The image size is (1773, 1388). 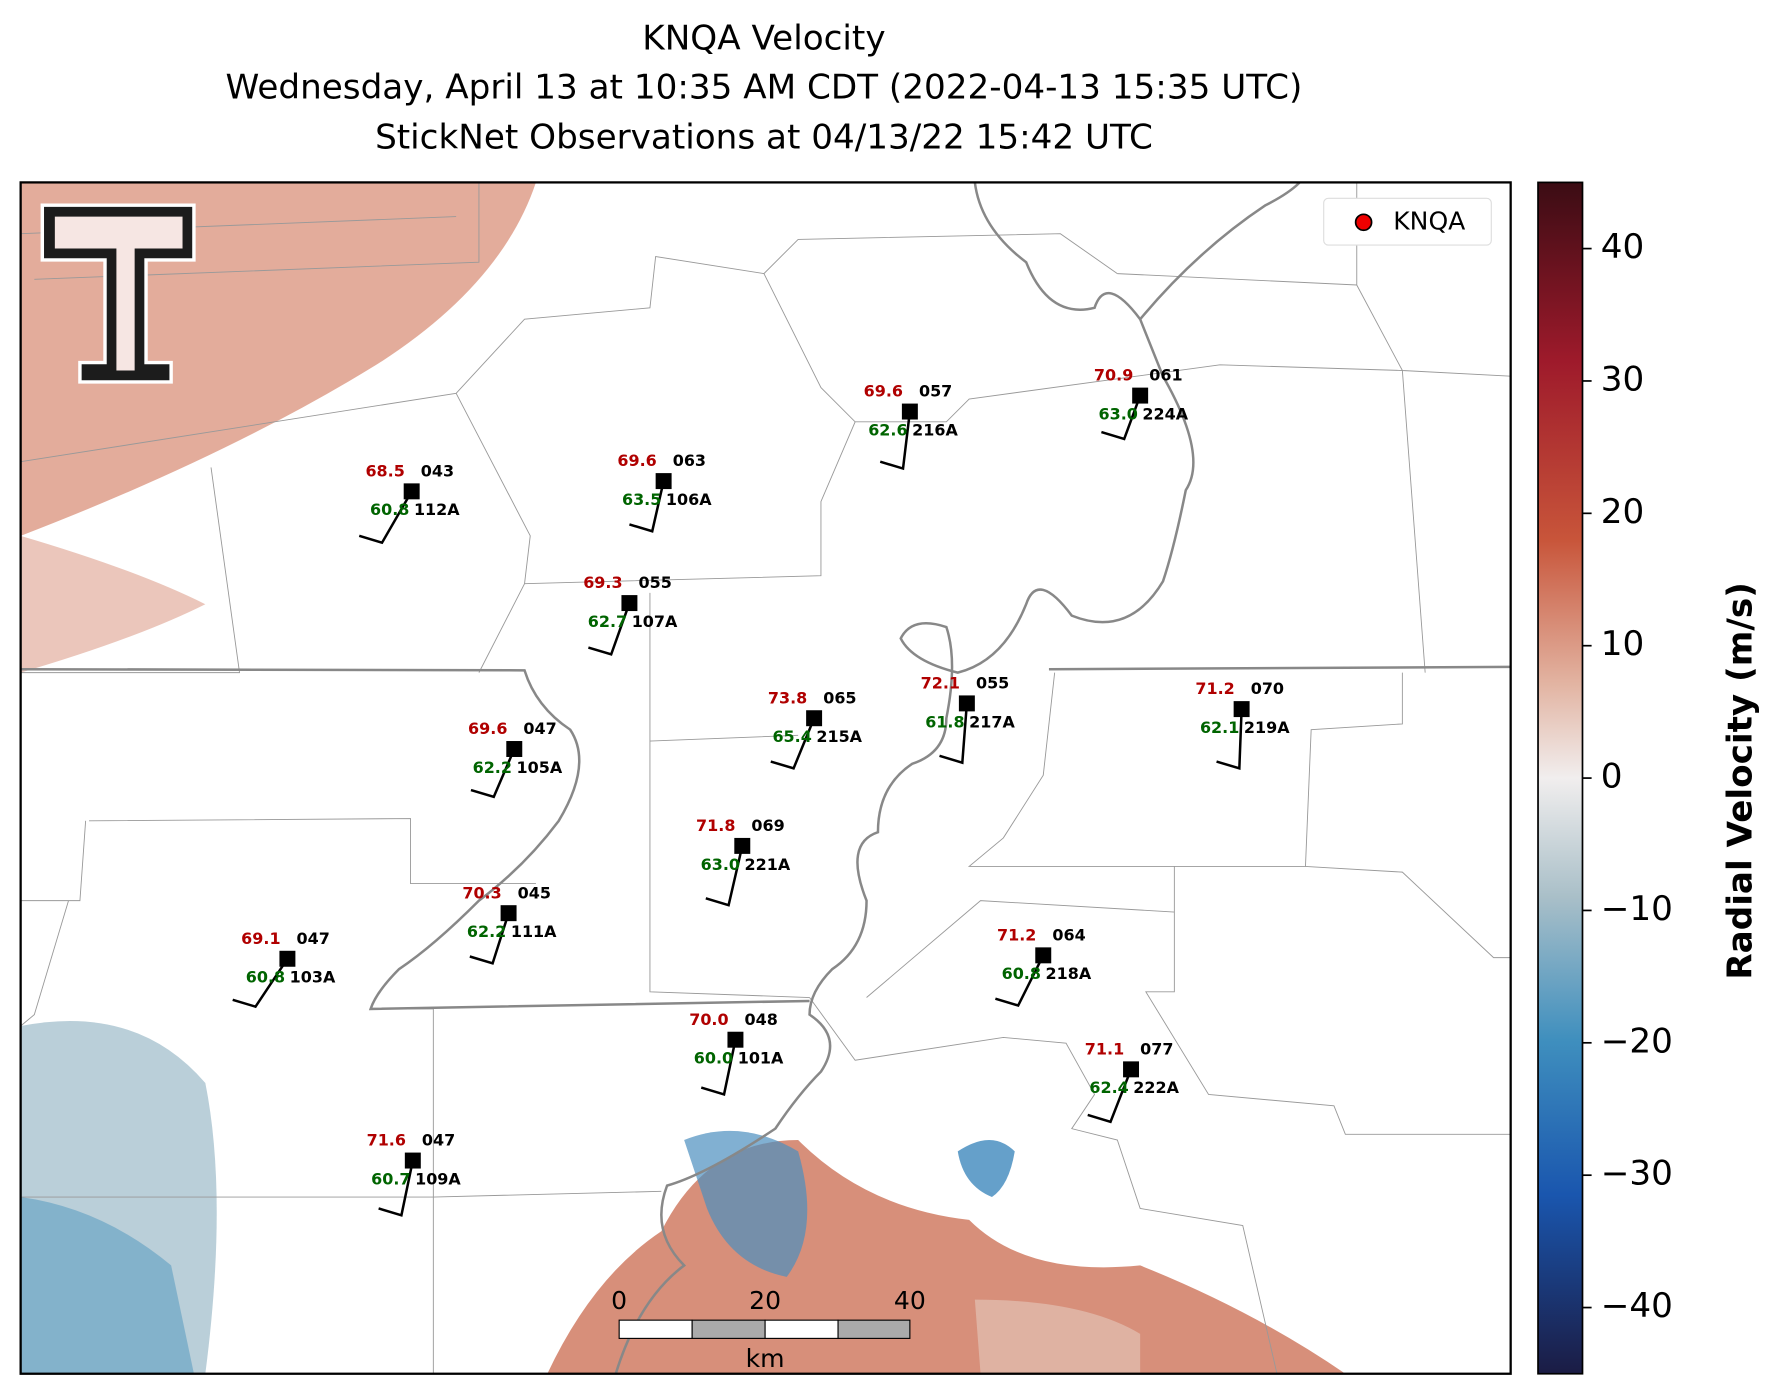 What do you see at coordinates (767, 825) in the screenshot?
I see `pressure: 069` at bounding box center [767, 825].